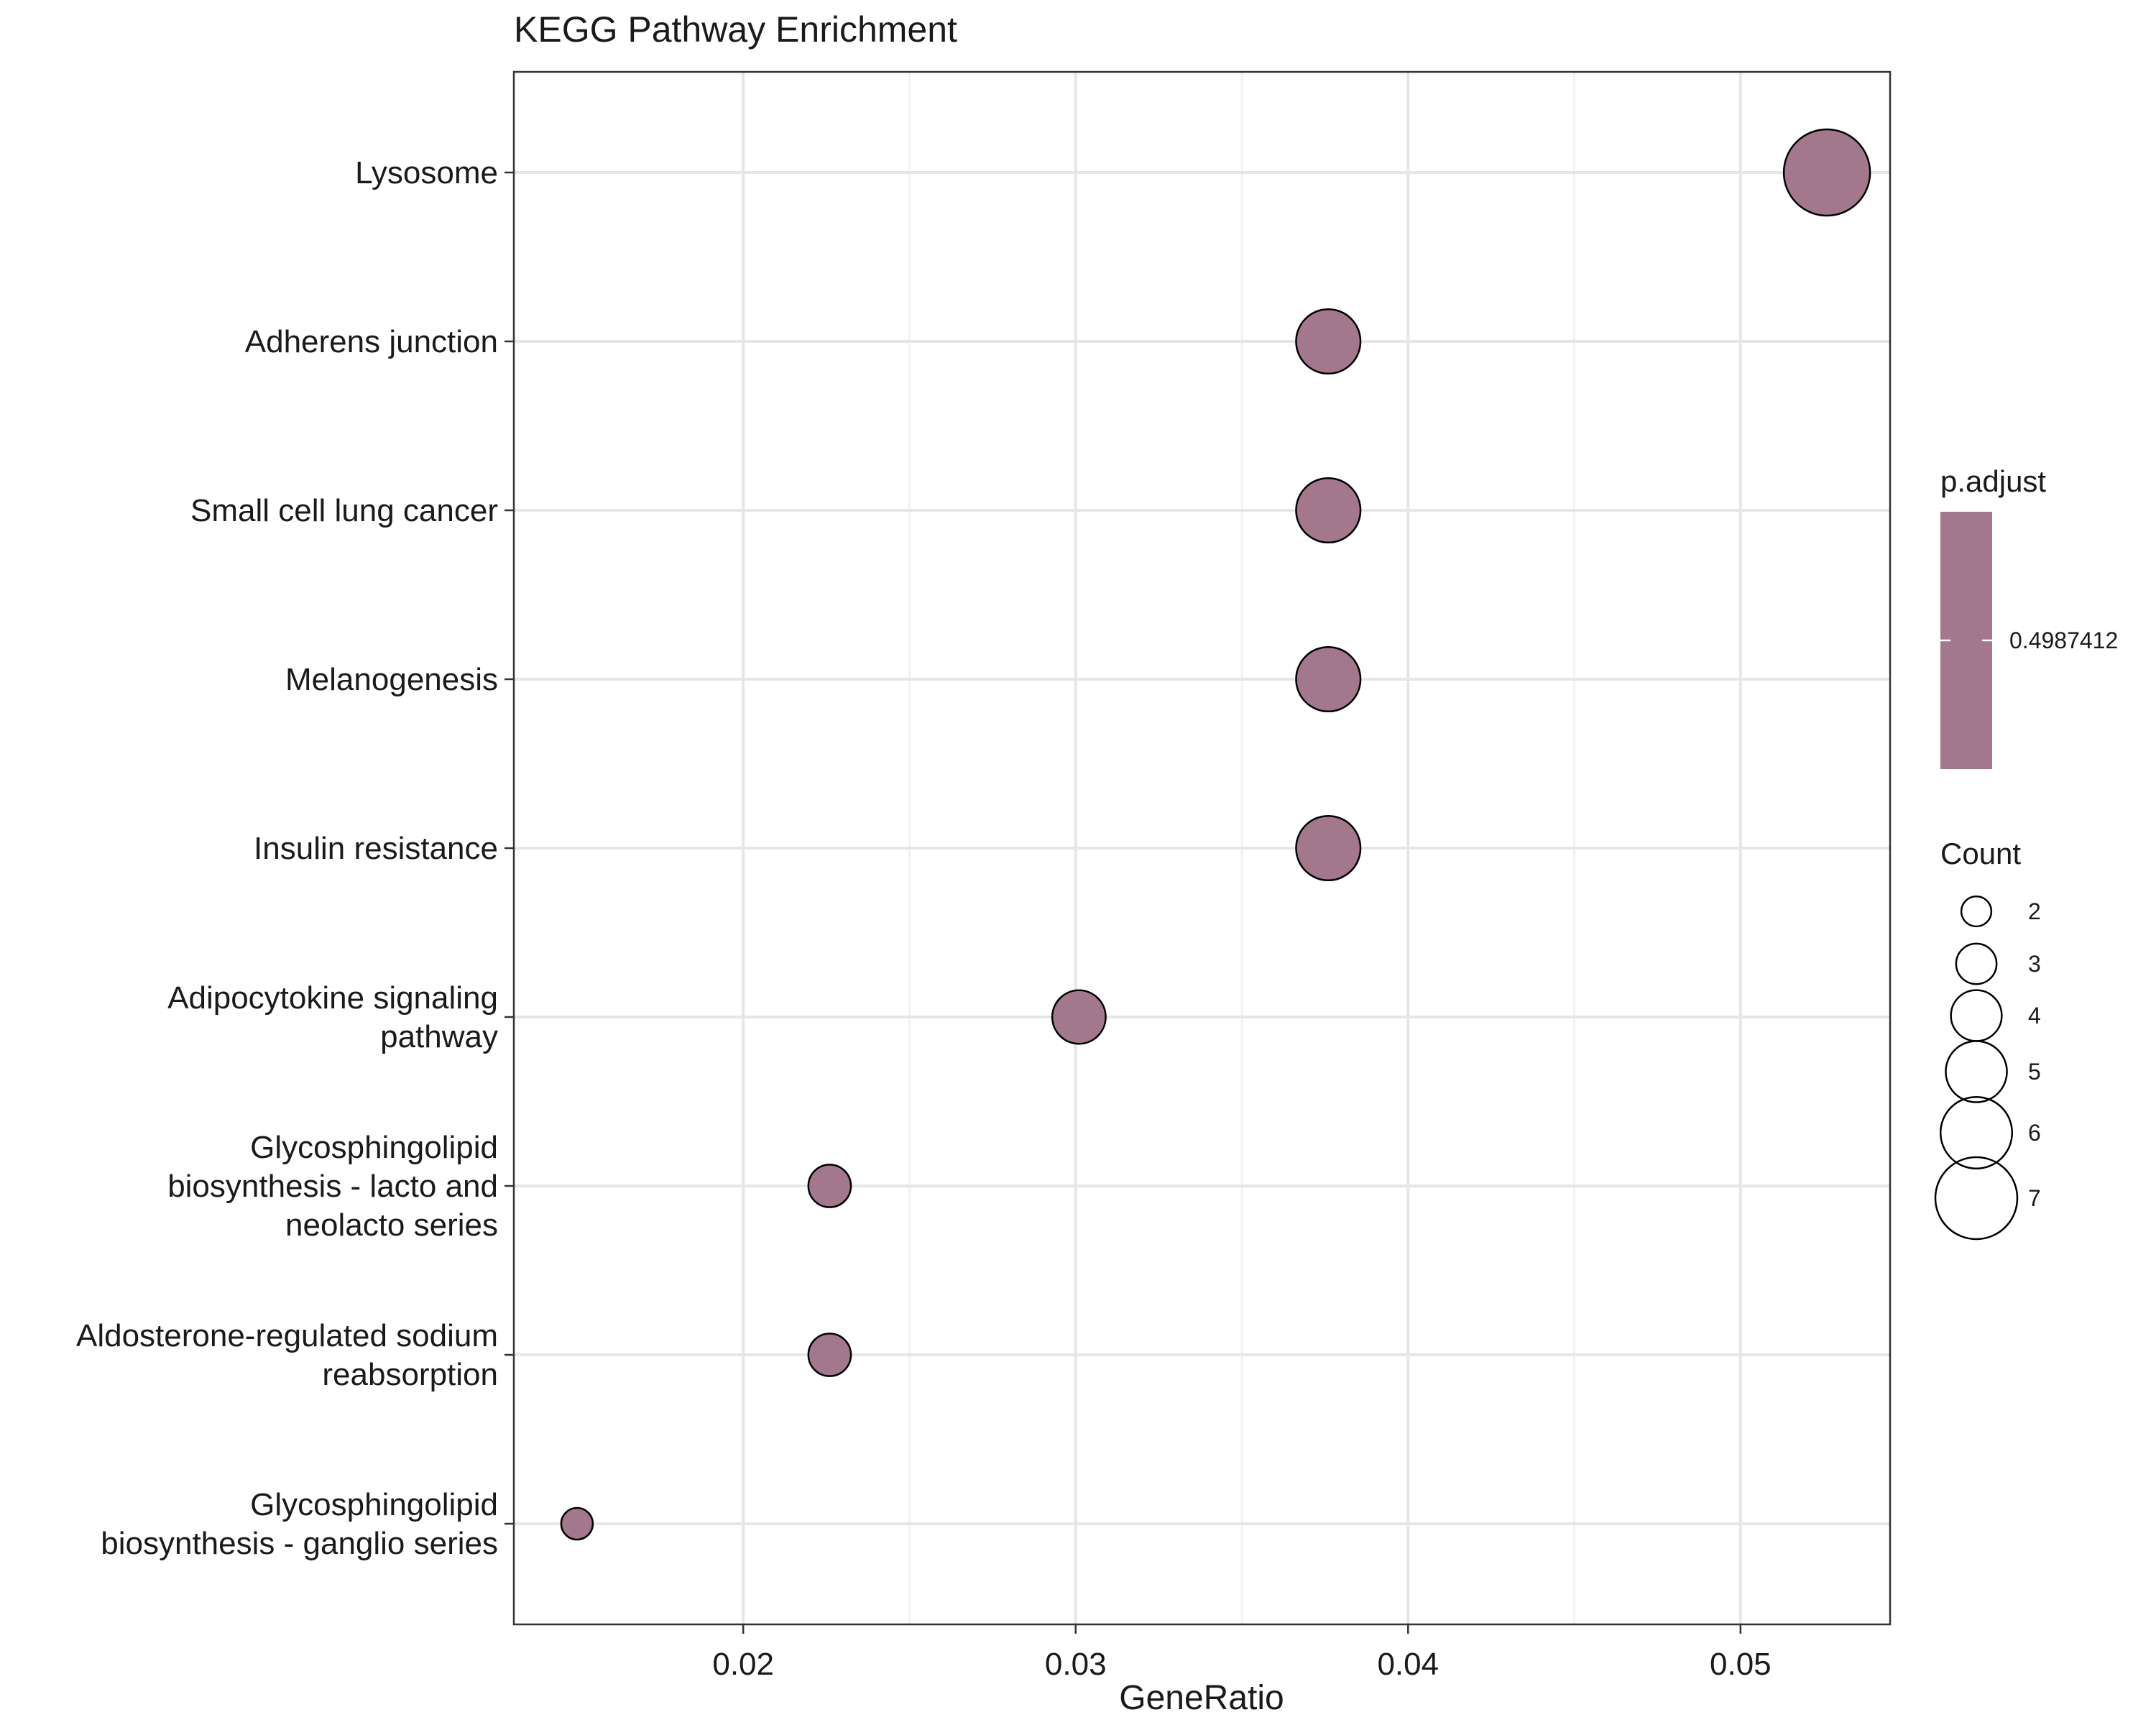  I want to click on y-category-label-line: Adherens junction, so click(371, 341).